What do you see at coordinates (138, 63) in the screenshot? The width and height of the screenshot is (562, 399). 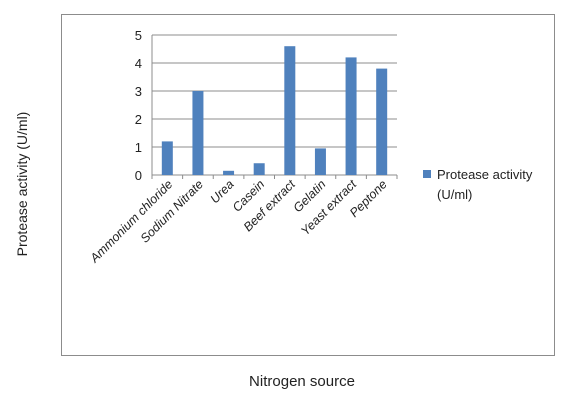 I see `y-tick-label: 4` at bounding box center [138, 63].